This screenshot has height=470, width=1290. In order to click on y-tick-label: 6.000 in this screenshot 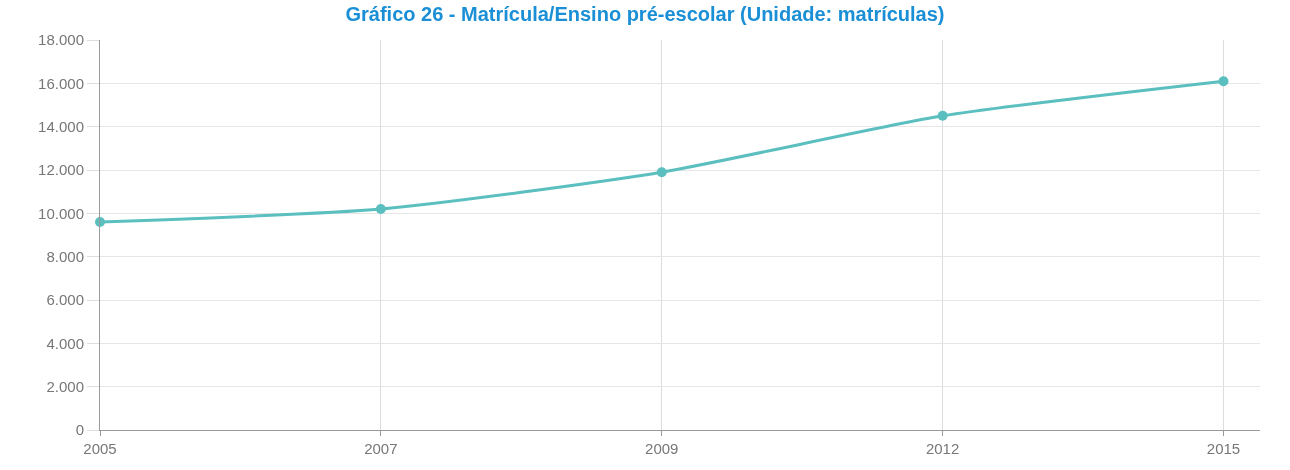, I will do `click(65, 300)`.